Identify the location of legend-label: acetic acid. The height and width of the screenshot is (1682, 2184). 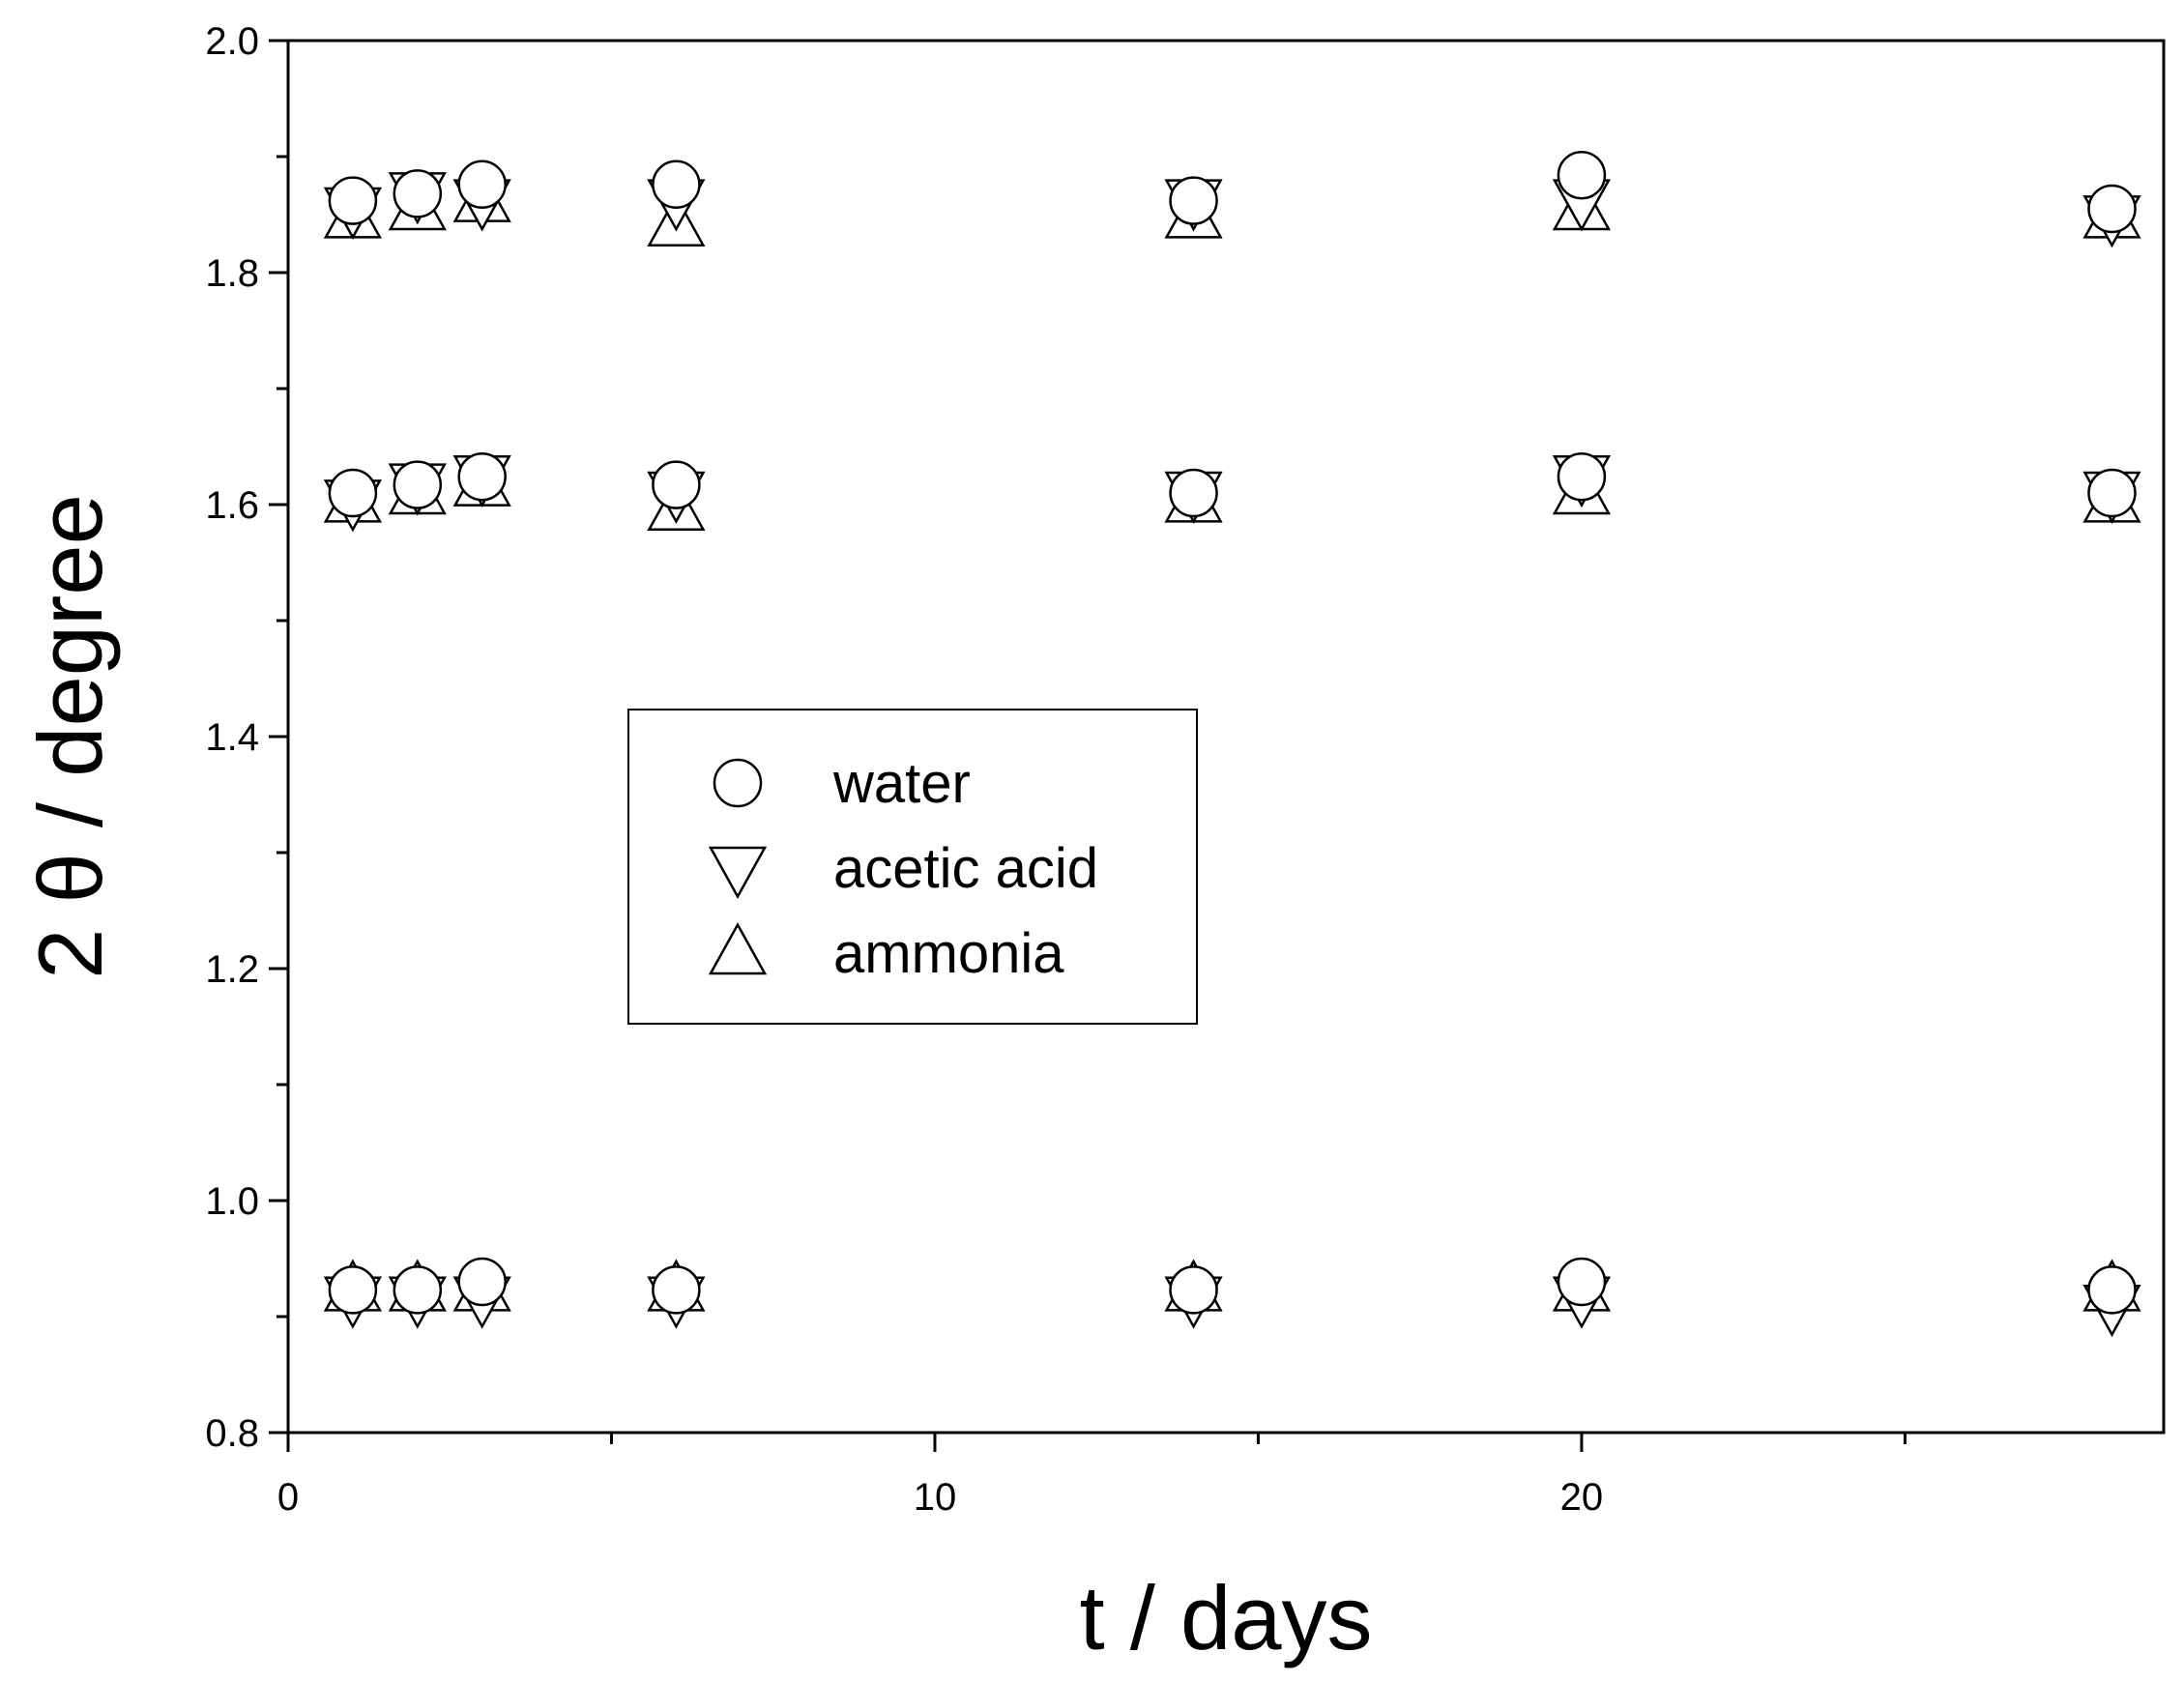
(966, 869).